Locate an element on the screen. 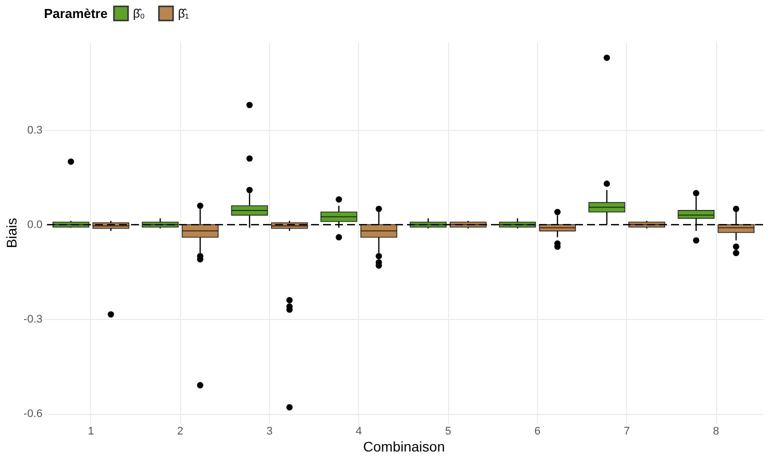 This screenshot has width=769, height=459. x-tick-label: 2 is located at coordinates (180, 432).